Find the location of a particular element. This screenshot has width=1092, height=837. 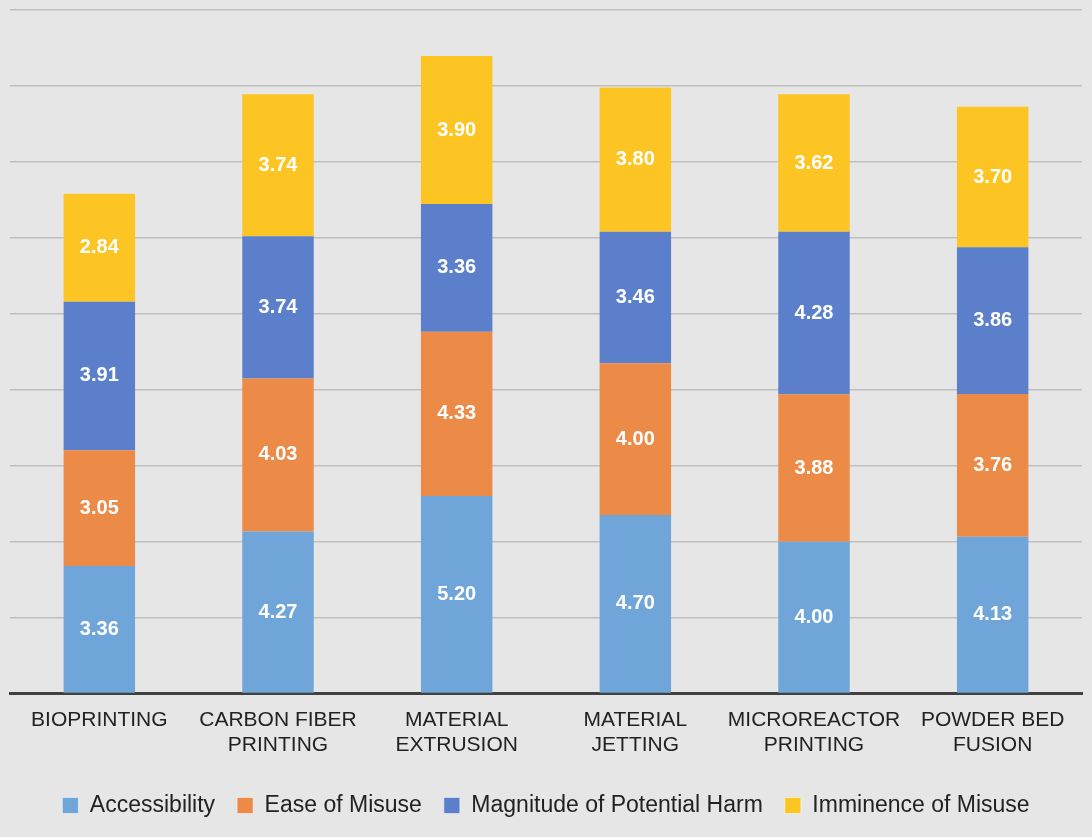

data-label: 3.88 is located at coordinates (814, 466).